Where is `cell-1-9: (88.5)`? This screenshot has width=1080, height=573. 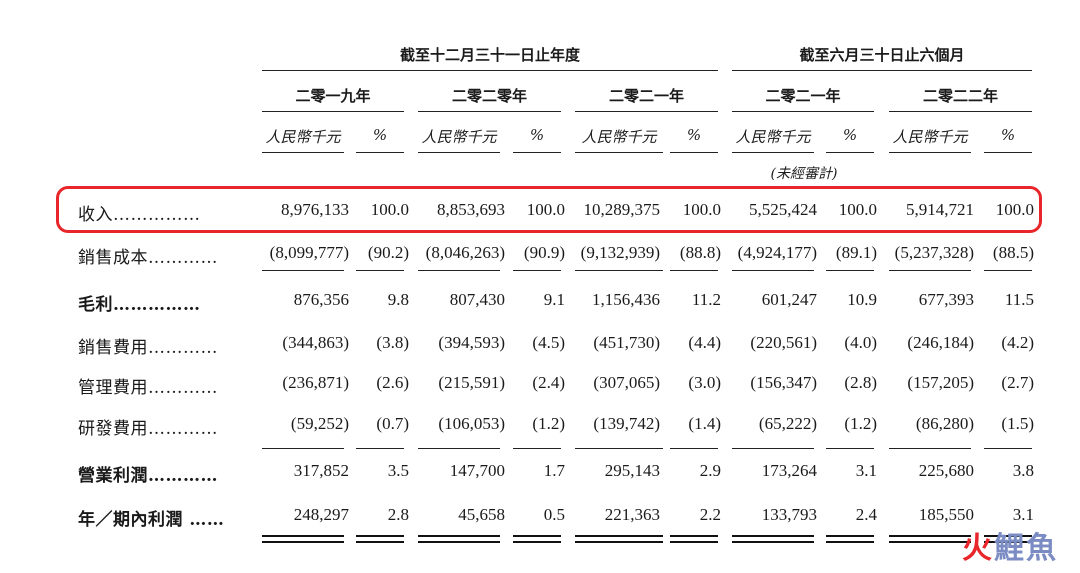
cell-1-9: (88.5) is located at coordinates (1013, 252).